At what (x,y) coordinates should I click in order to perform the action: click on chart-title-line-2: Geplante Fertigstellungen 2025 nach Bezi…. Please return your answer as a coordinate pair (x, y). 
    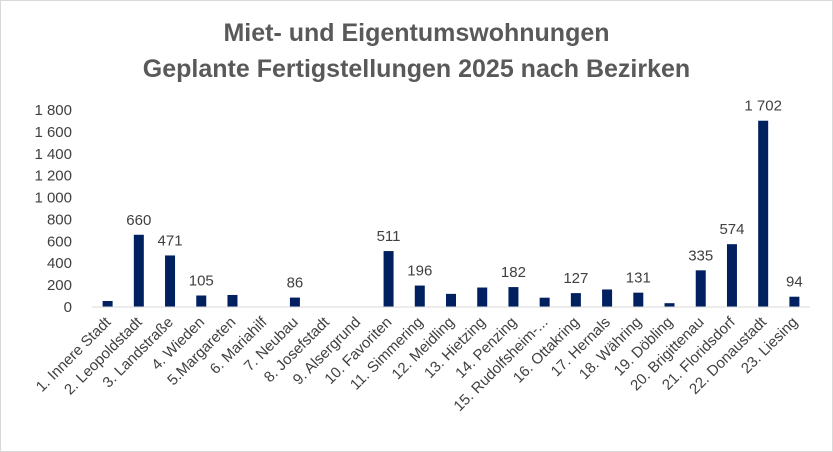
    Looking at the image, I should click on (416, 69).